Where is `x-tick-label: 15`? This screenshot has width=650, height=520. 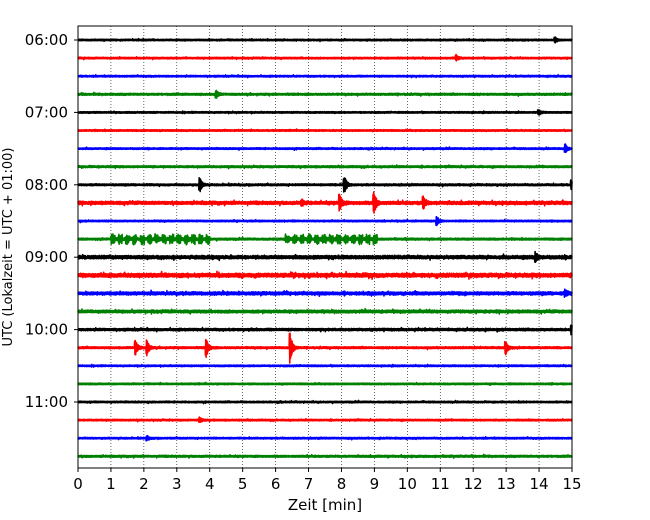
x-tick-label: 15 is located at coordinates (571, 484).